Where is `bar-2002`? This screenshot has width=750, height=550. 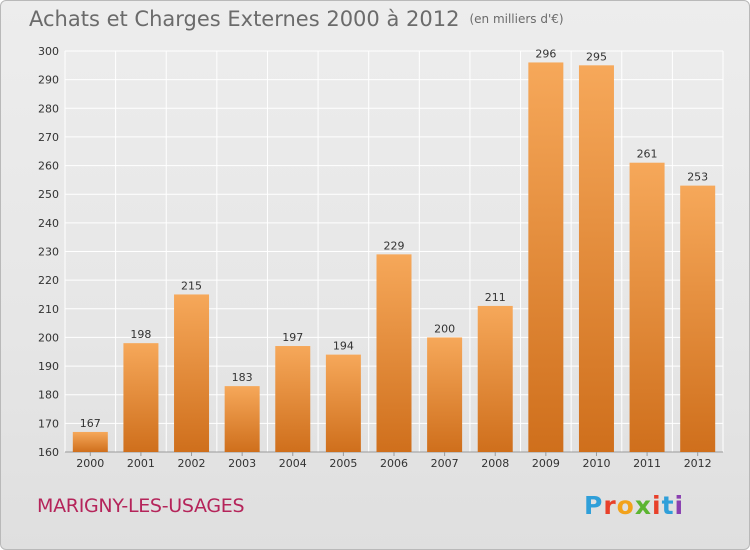
bar-2002 is located at coordinates (192, 373).